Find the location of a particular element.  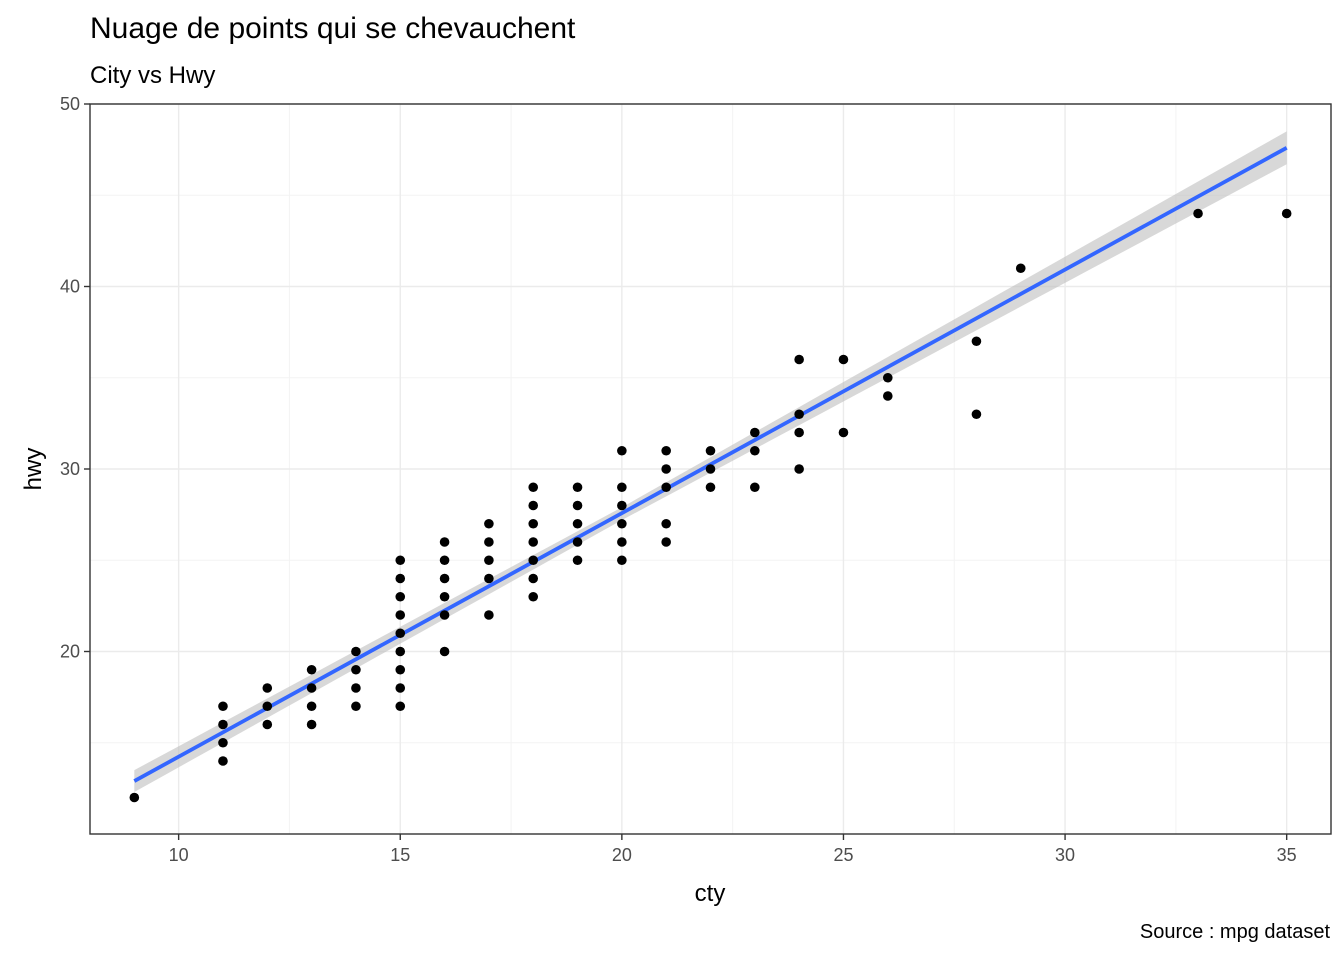

y-axis-title: hwy is located at coordinates (33, 469).